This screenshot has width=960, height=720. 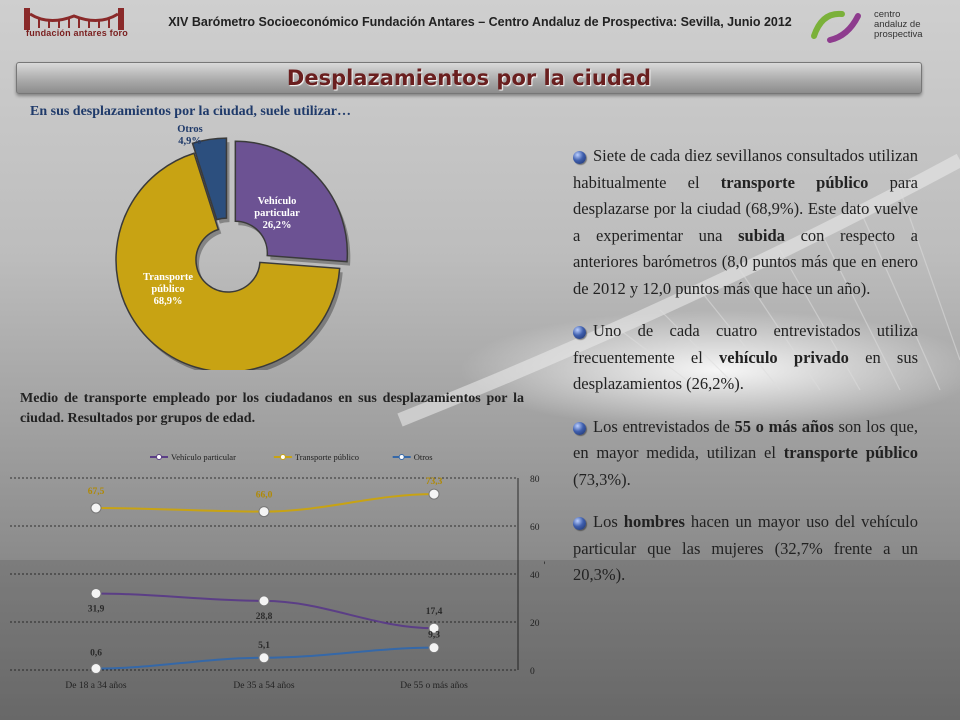 What do you see at coordinates (887, 14) in the screenshot?
I see `logo-line-1: centro` at bounding box center [887, 14].